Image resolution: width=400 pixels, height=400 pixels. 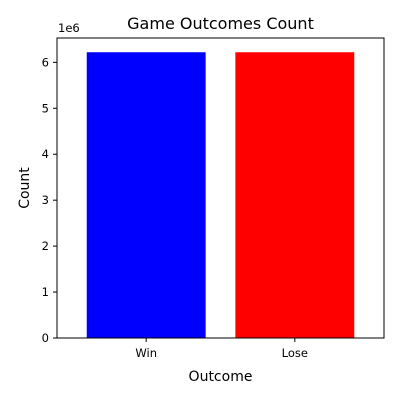 What do you see at coordinates (45, 62) in the screenshot?
I see `y-tick-label: 6` at bounding box center [45, 62].